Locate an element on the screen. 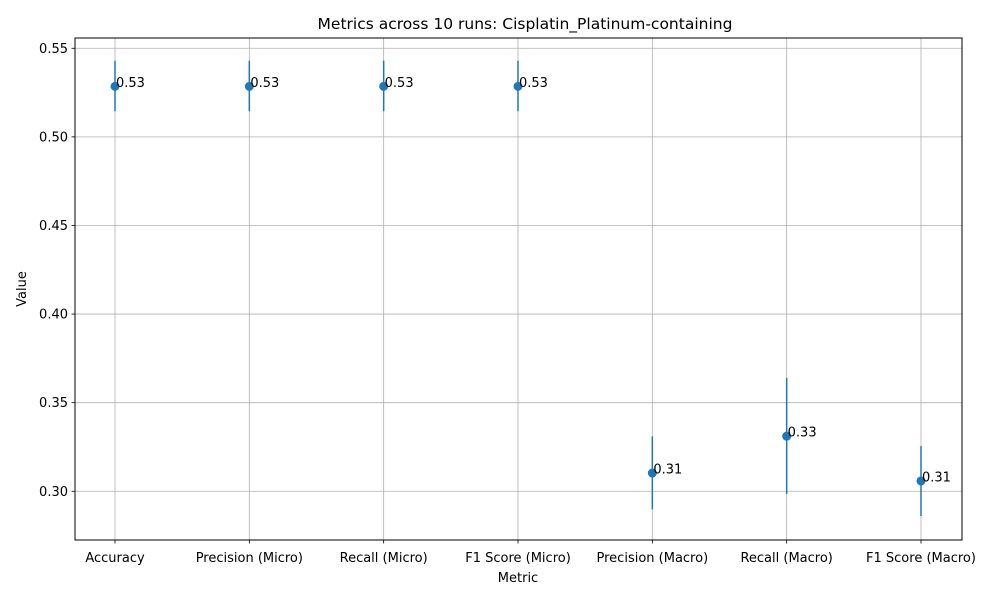 This screenshot has height=600, width=1000. x-tick-label: Recall (Macro) is located at coordinates (786, 558).